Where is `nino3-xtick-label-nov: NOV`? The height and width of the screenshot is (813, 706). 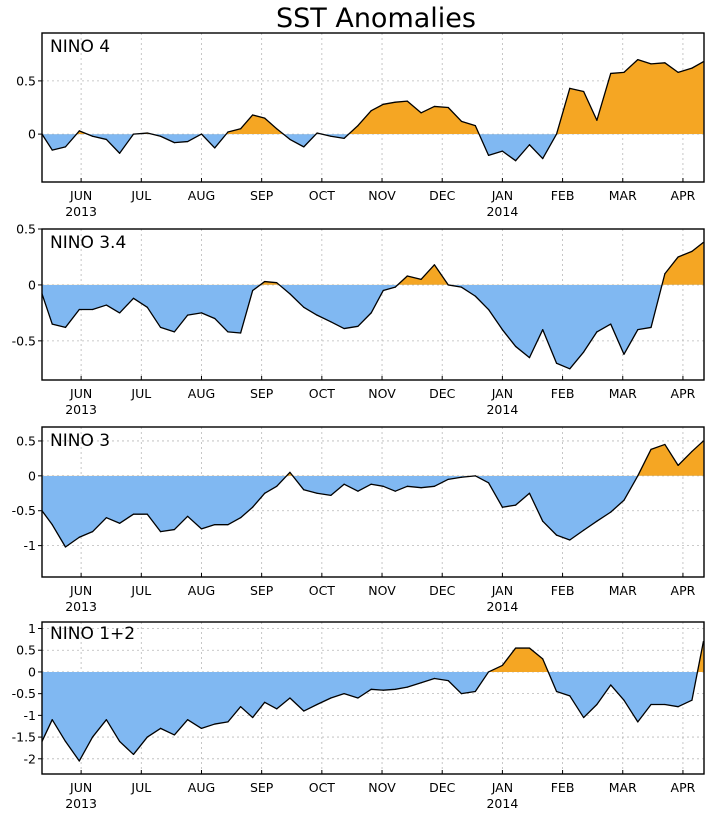
nino3-xtick-label-nov: NOV is located at coordinates (382, 590).